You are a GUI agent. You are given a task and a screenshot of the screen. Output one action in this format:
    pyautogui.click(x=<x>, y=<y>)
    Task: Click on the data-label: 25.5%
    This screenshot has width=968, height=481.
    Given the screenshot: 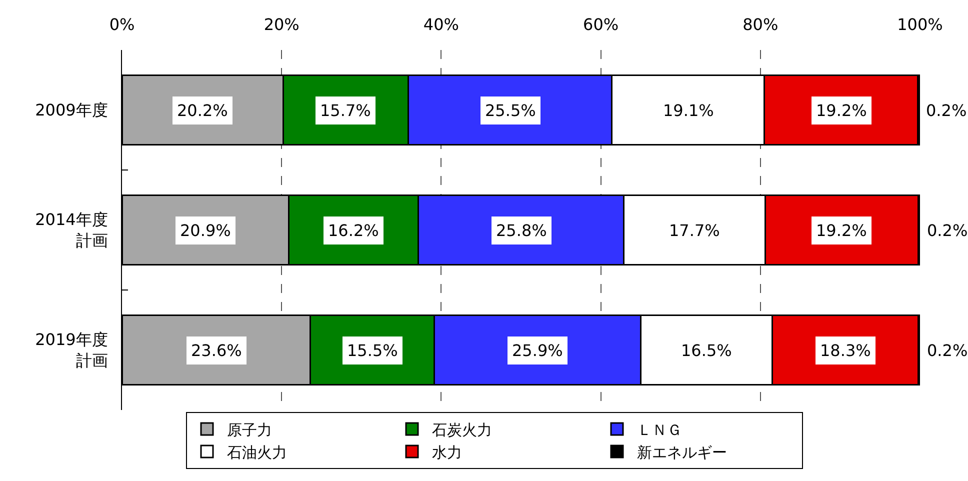 What is the action you would take?
    pyautogui.click(x=510, y=110)
    